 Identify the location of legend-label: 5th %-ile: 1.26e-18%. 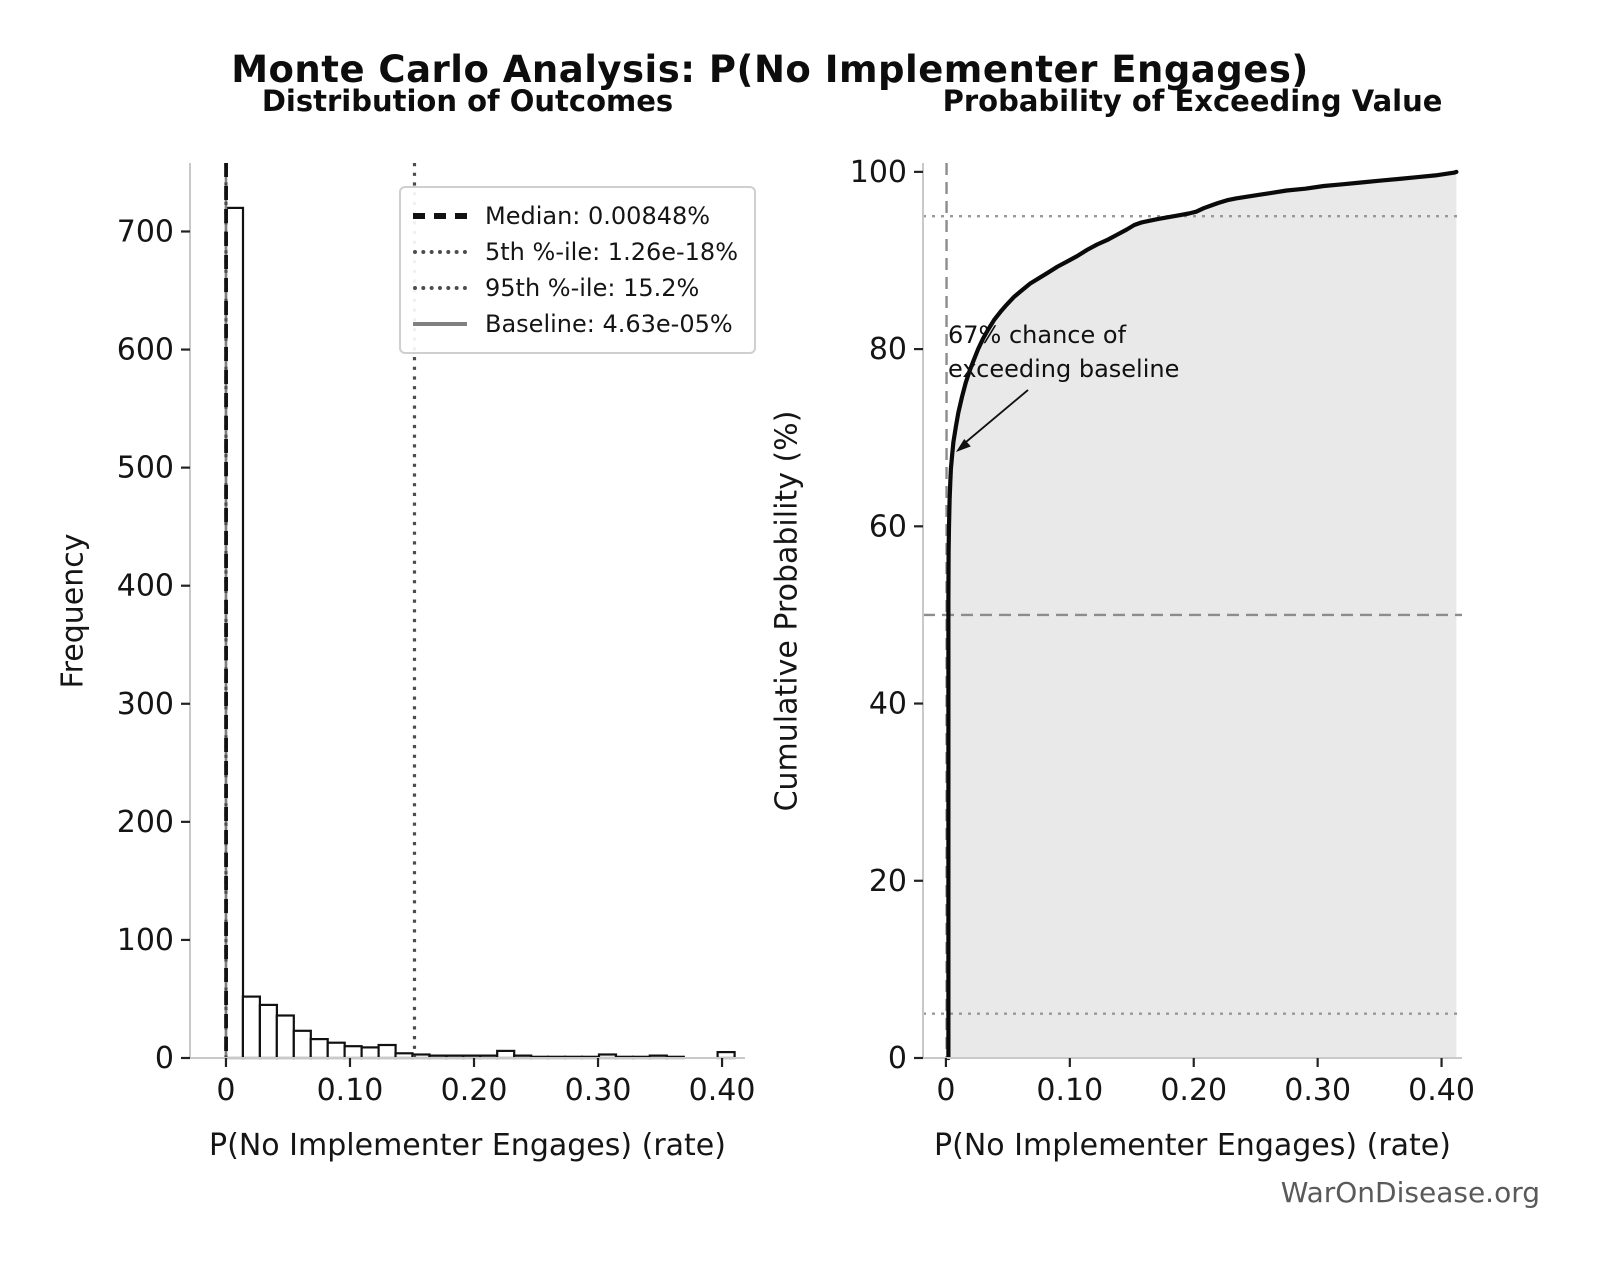
(612, 252).